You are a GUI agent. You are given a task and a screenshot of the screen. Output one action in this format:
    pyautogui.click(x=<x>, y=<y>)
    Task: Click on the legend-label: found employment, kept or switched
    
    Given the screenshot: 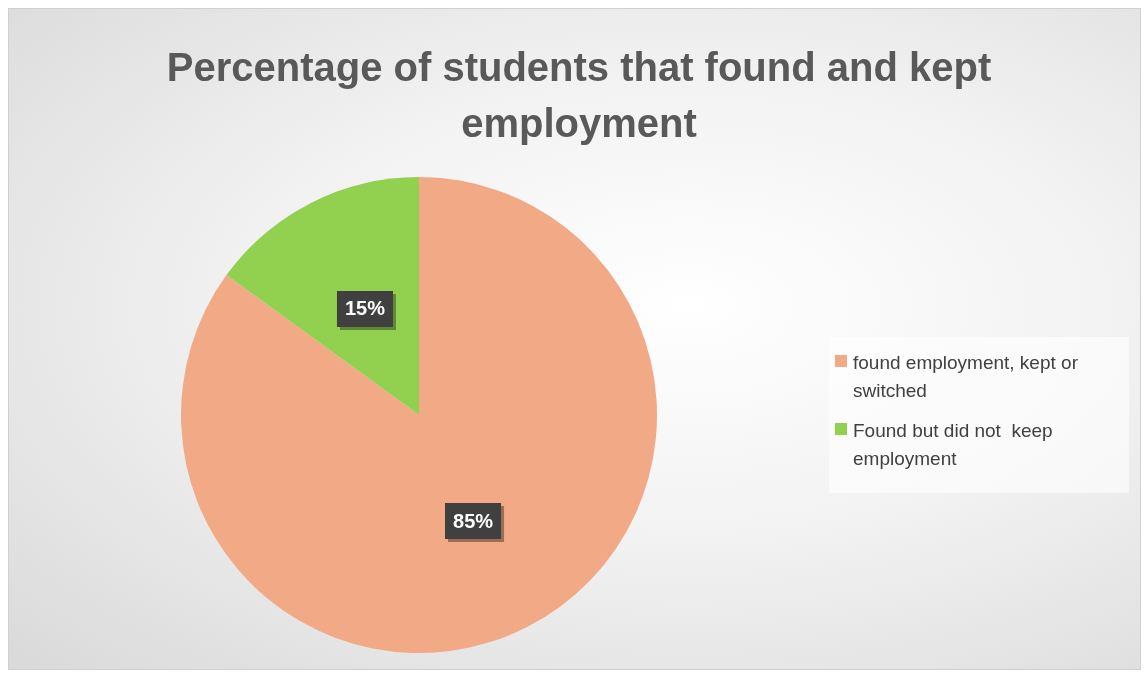 What is the action you would take?
    pyautogui.click(x=966, y=377)
    